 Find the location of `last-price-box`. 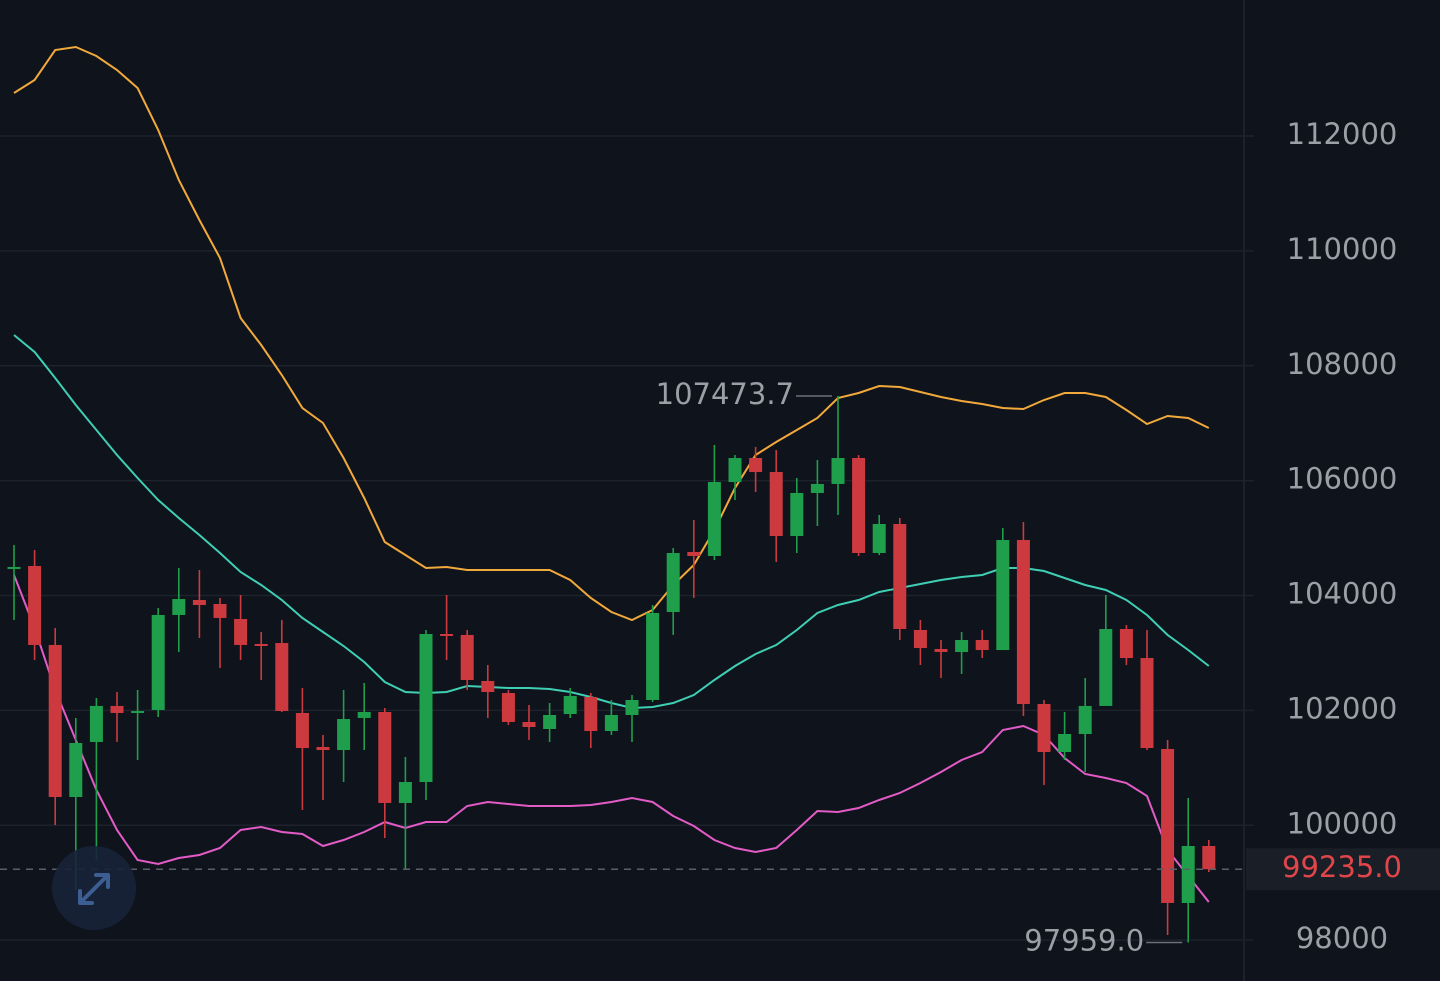

last-price-box is located at coordinates (1343, 869).